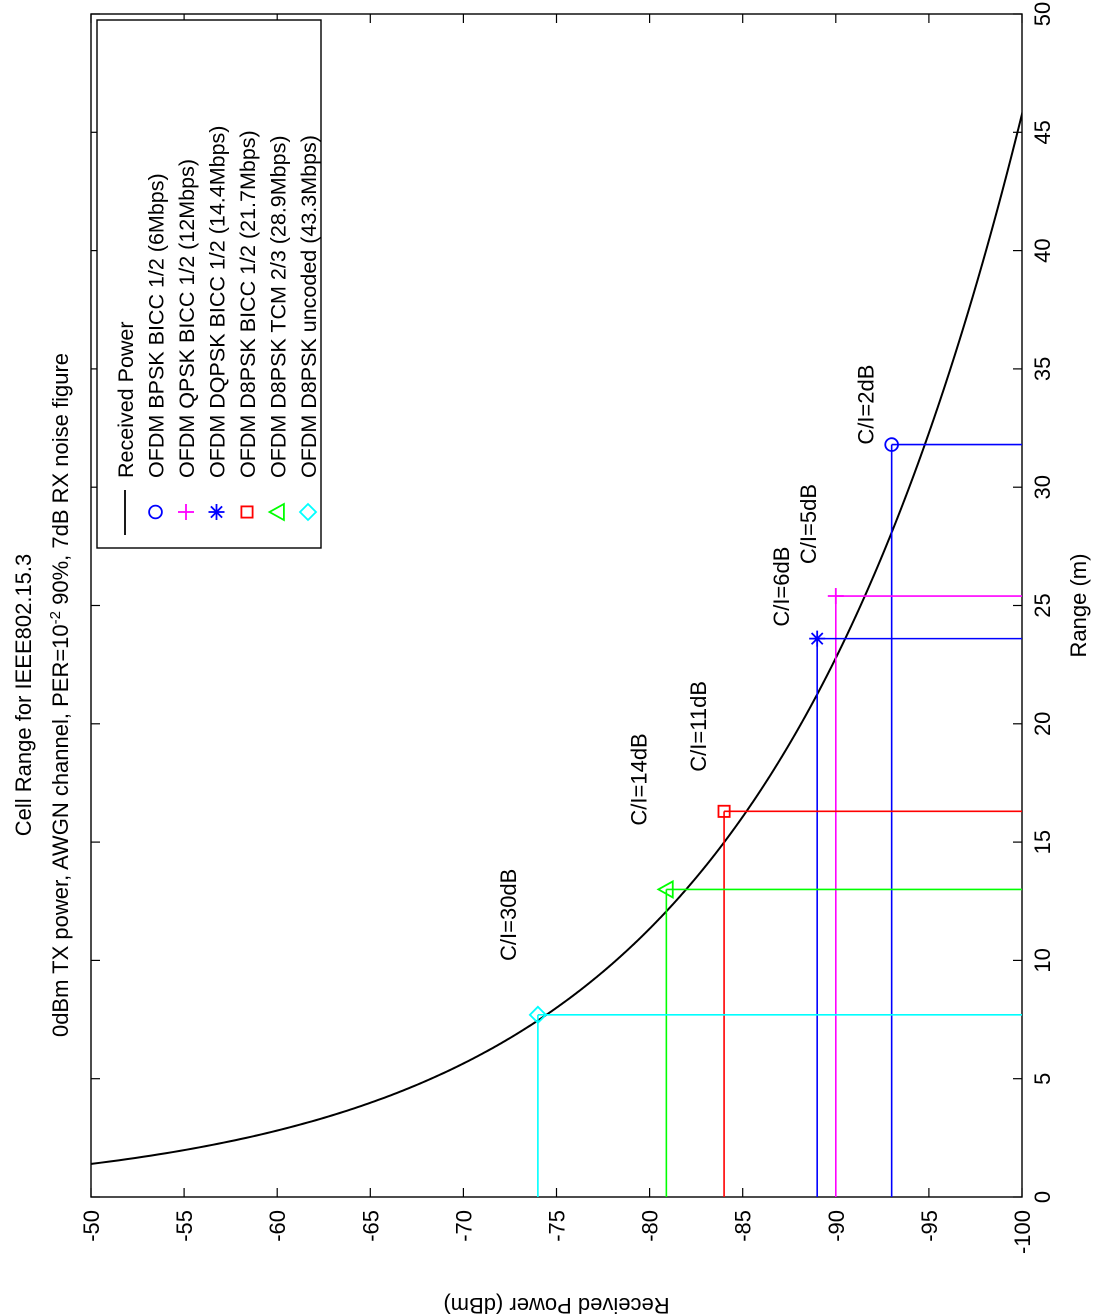 The width and height of the screenshot is (1096, 1315). I want to click on x-tick-label: 5, so click(1042, 1079).